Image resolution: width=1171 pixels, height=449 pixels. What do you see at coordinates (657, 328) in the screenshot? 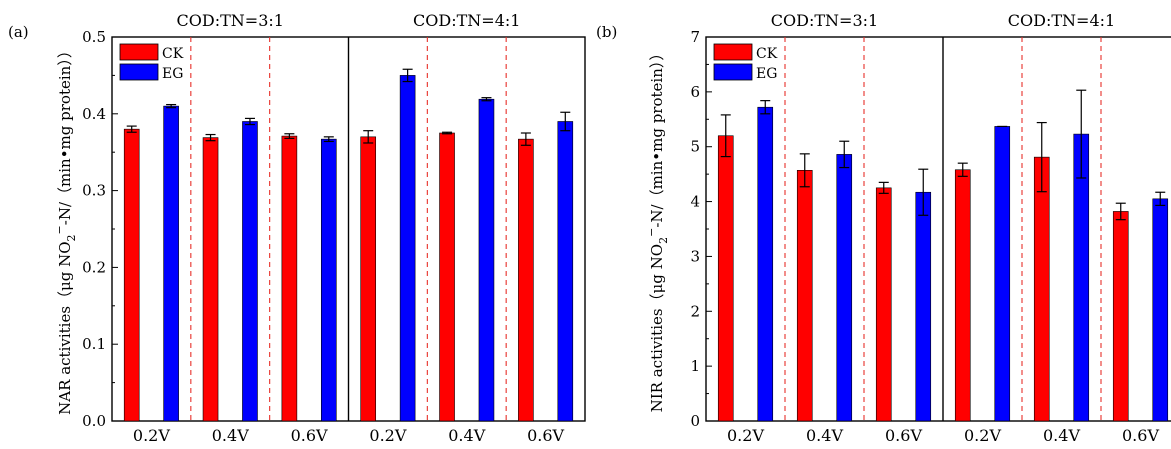
I see `y-axis-label-main: NIR activities（μg NO` at bounding box center [657, 328].